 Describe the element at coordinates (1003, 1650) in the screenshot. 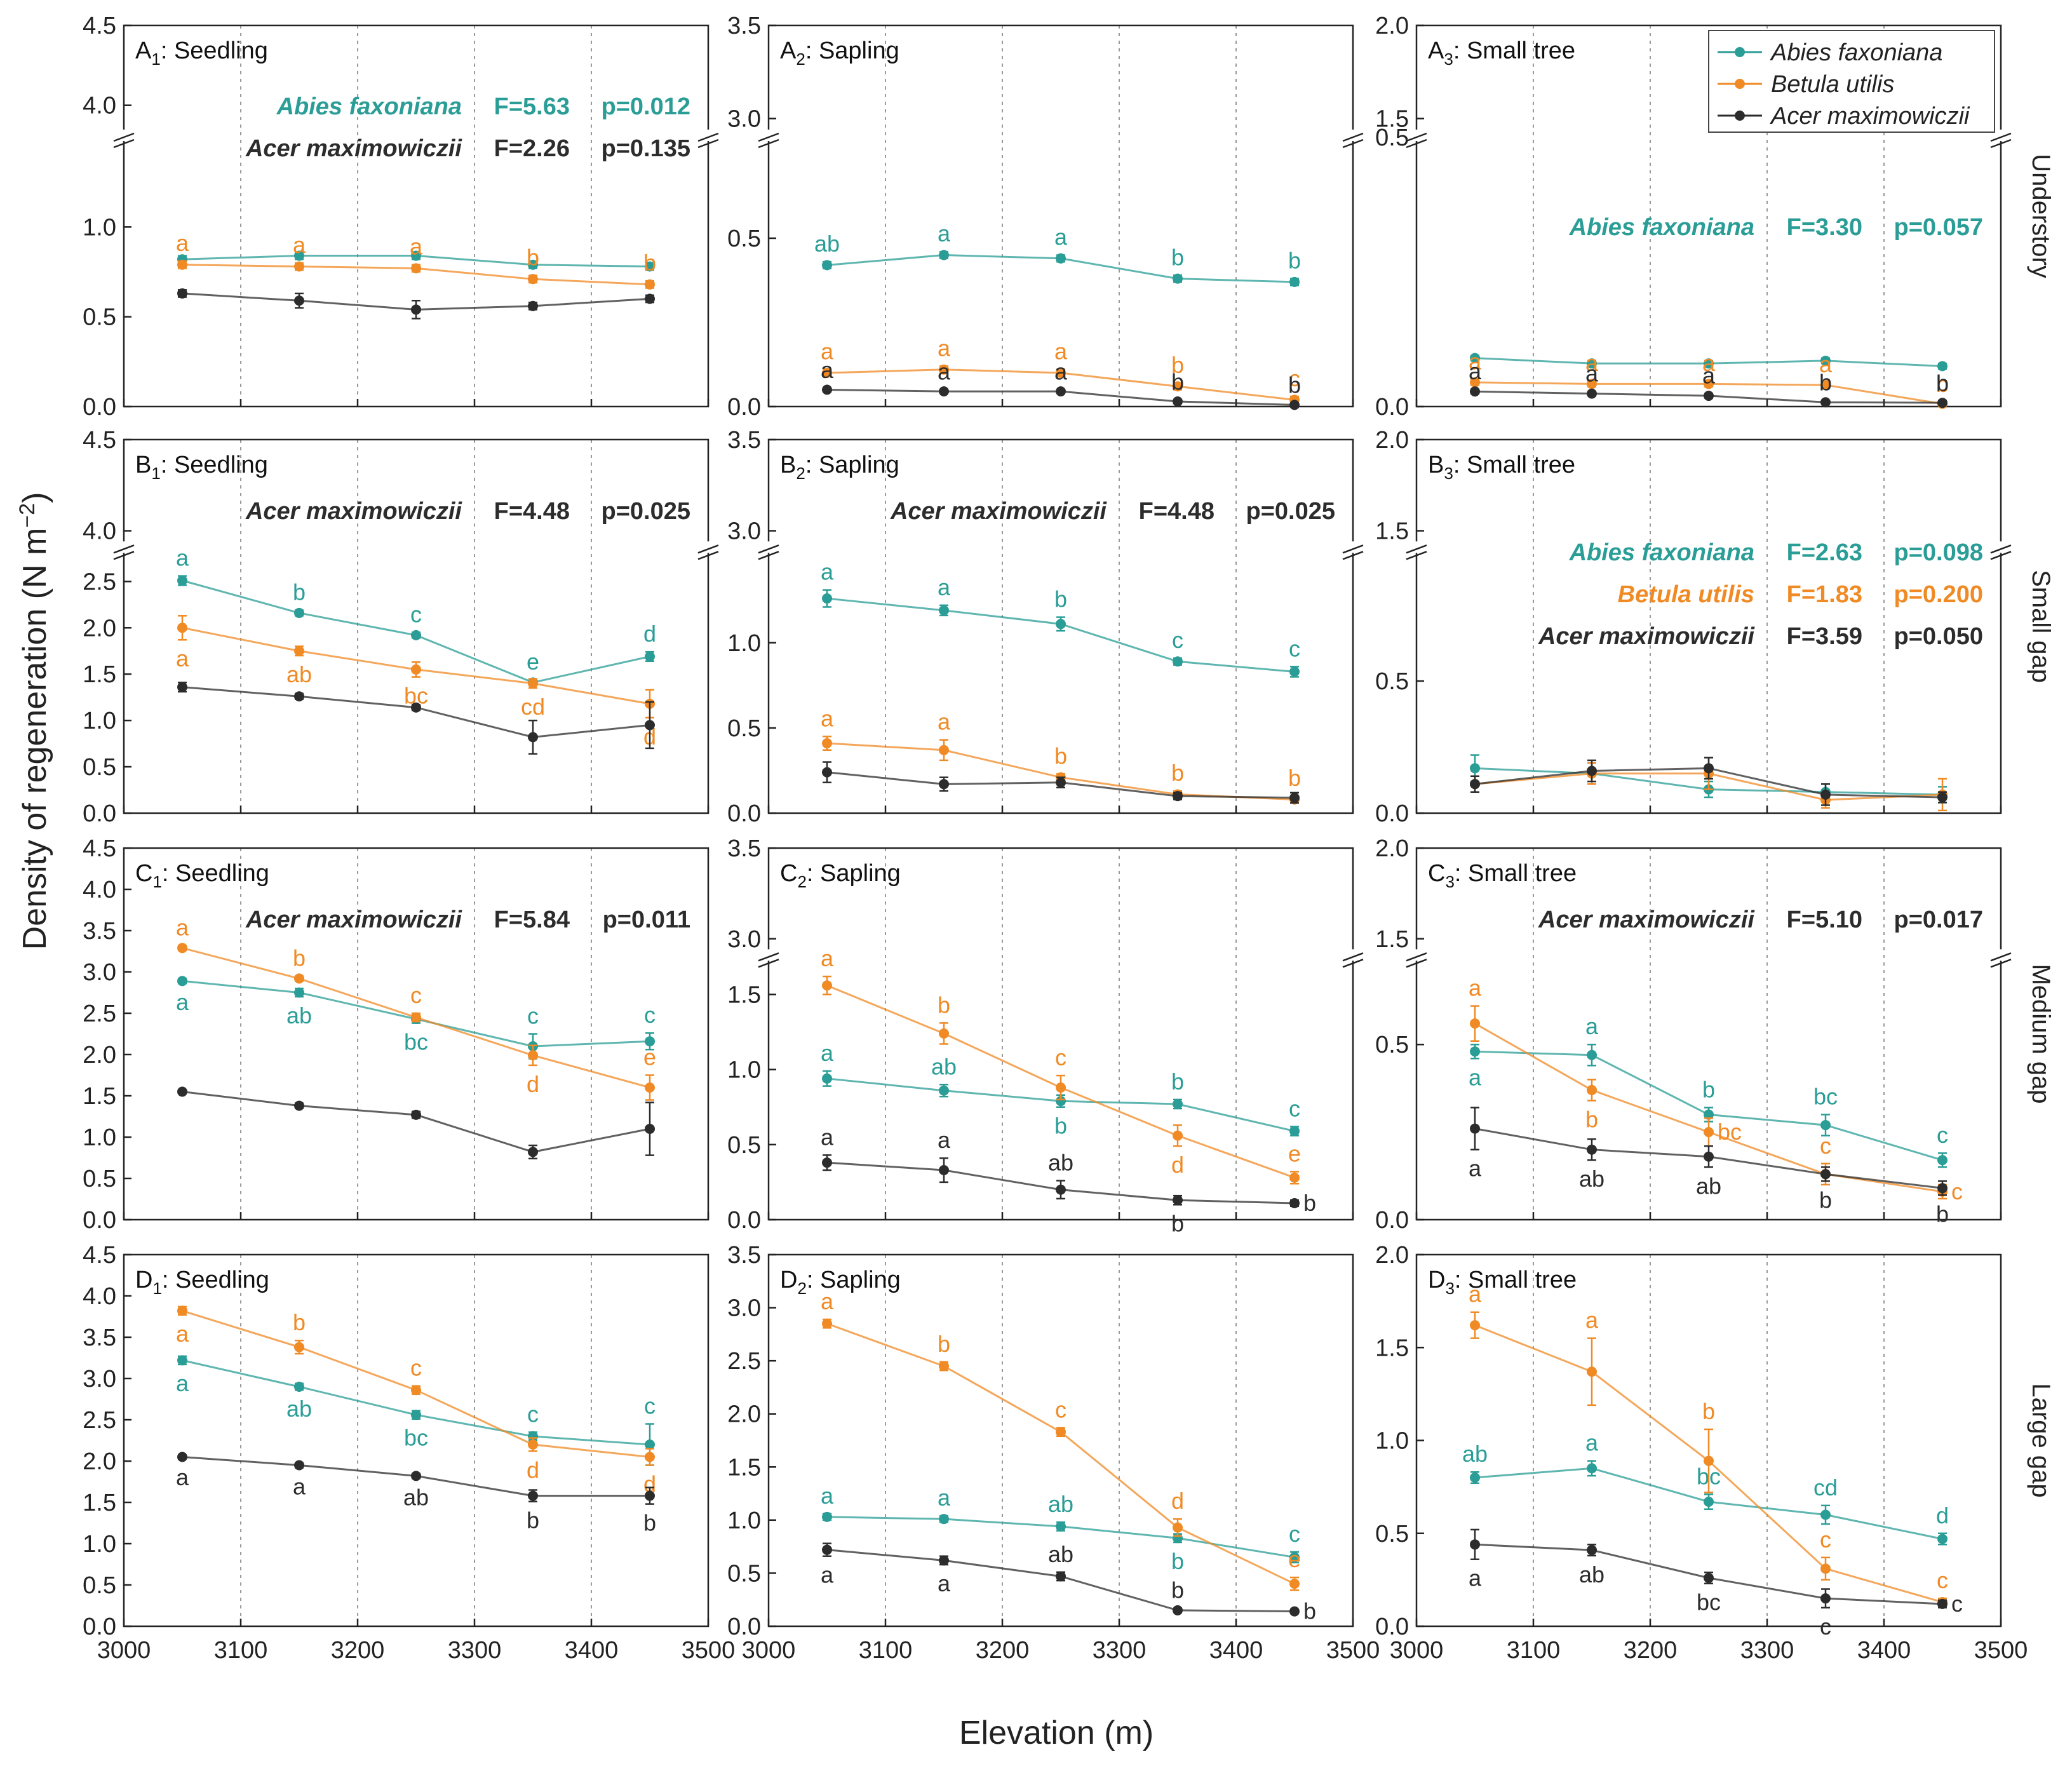

I see `x-tick-label: 3200` at that location.